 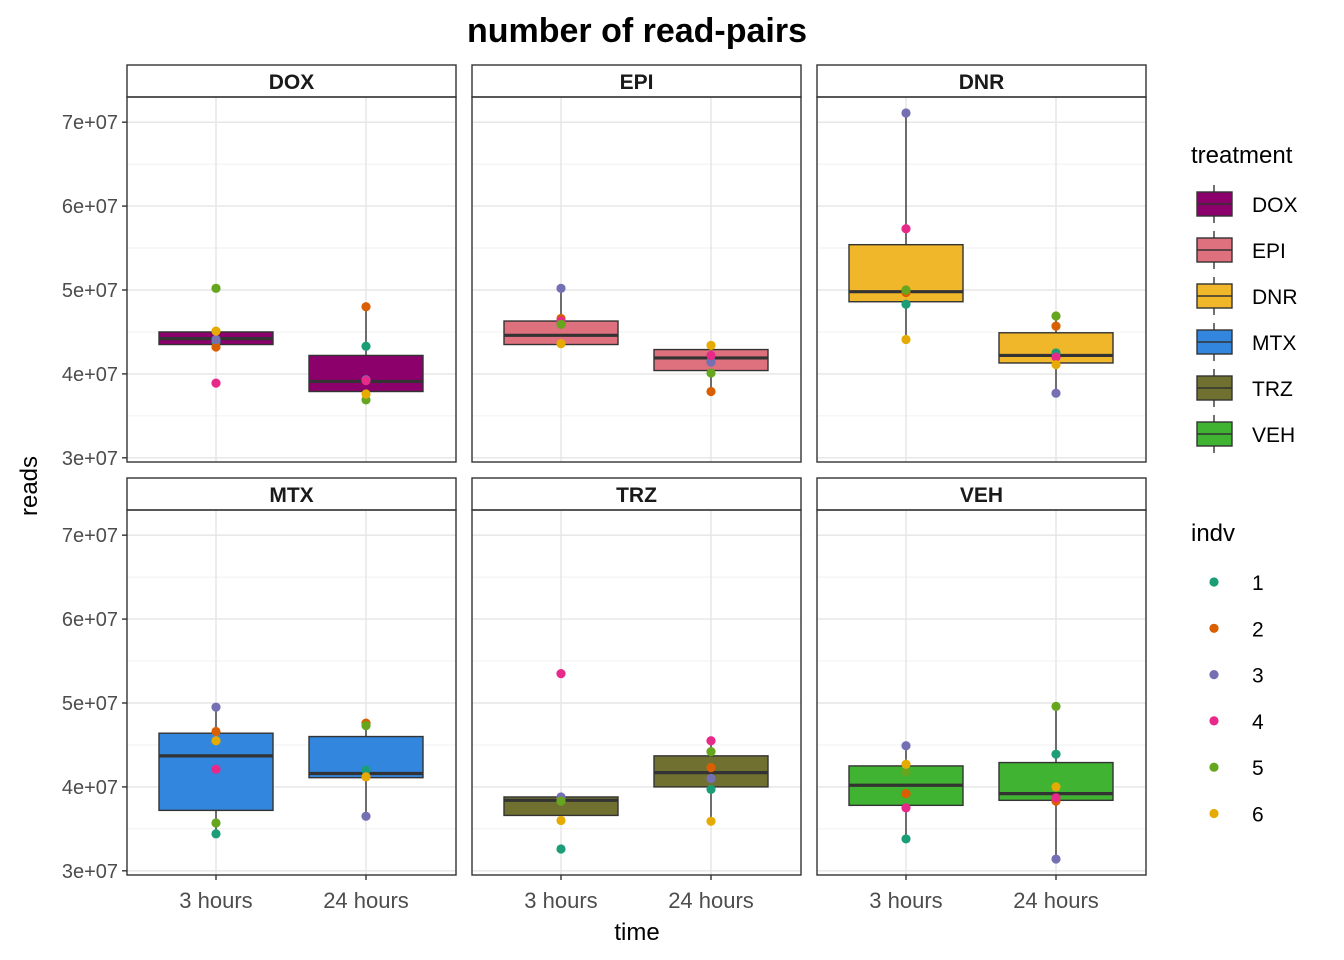 I want to click on facet-panel-veh: VEH 3 hours 24 hours, so click(x=981, y=695).